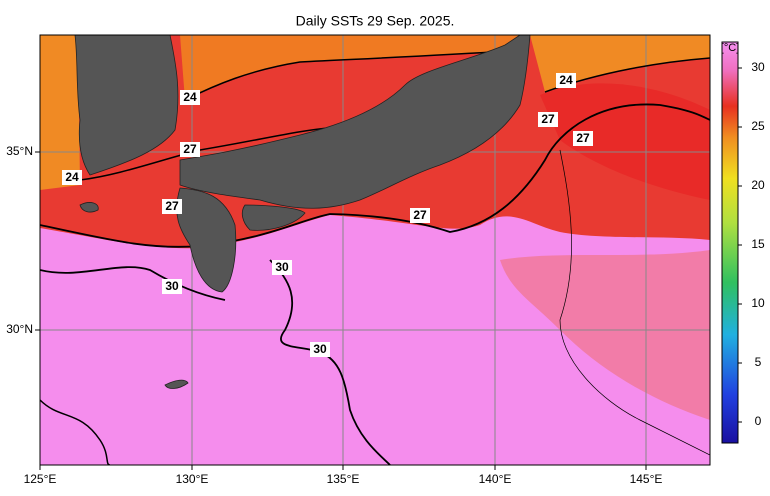  I want to click on lat-label: 35°N, so click(19, 151).